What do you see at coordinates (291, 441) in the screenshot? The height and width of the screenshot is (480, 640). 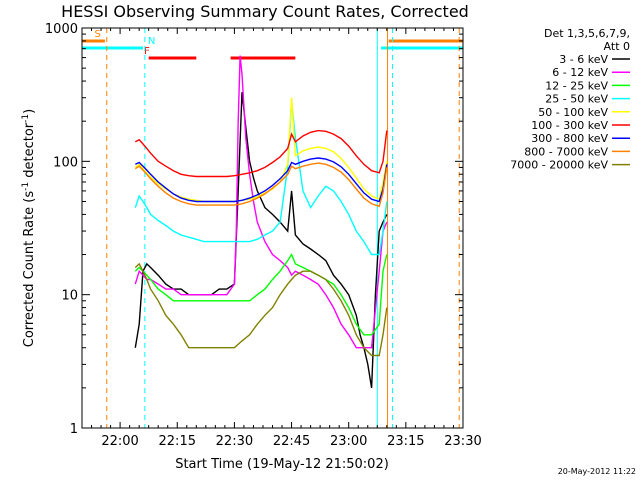 I see `x-tick-label: 22:45` at bounding box center [291, 441].